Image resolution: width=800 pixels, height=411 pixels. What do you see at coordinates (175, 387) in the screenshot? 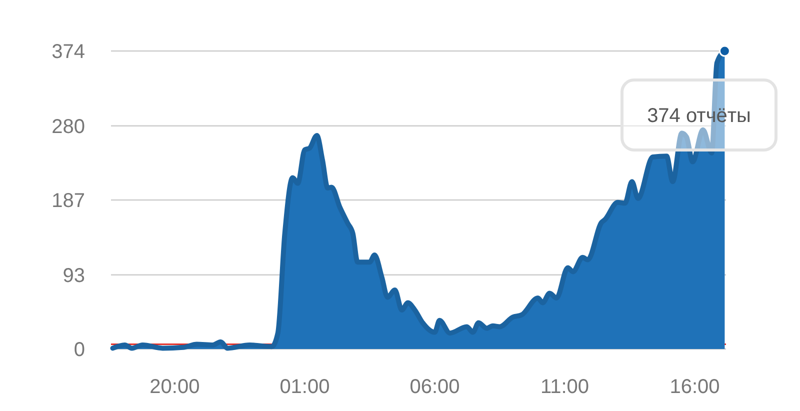
I see `x-tick-label: 20:00` at bounding box center [175, 387].